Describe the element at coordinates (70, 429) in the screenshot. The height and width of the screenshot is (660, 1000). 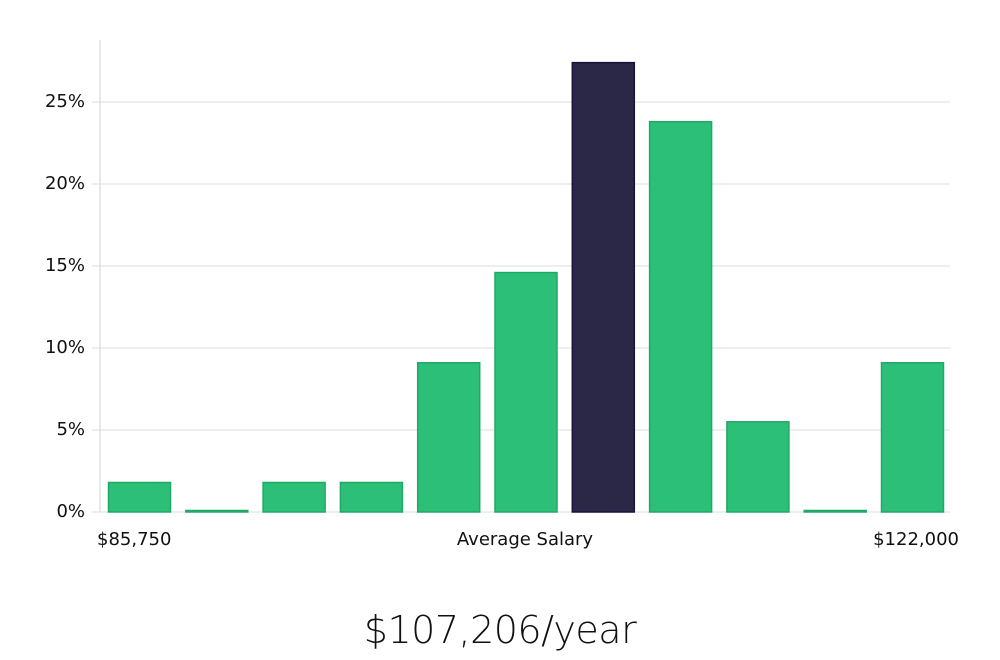
I see `y-tick-label: 5%` at that location.